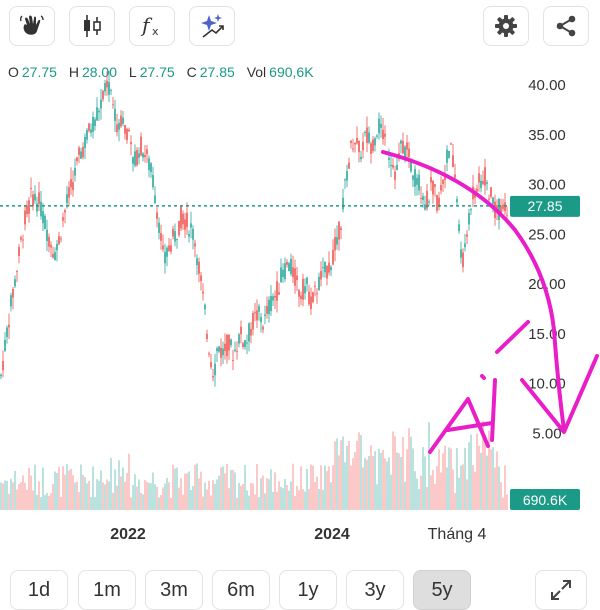 The height and width of the screenshot is (610, 600). I want to click on timeframe-1y: 1y, so click(308, 590).